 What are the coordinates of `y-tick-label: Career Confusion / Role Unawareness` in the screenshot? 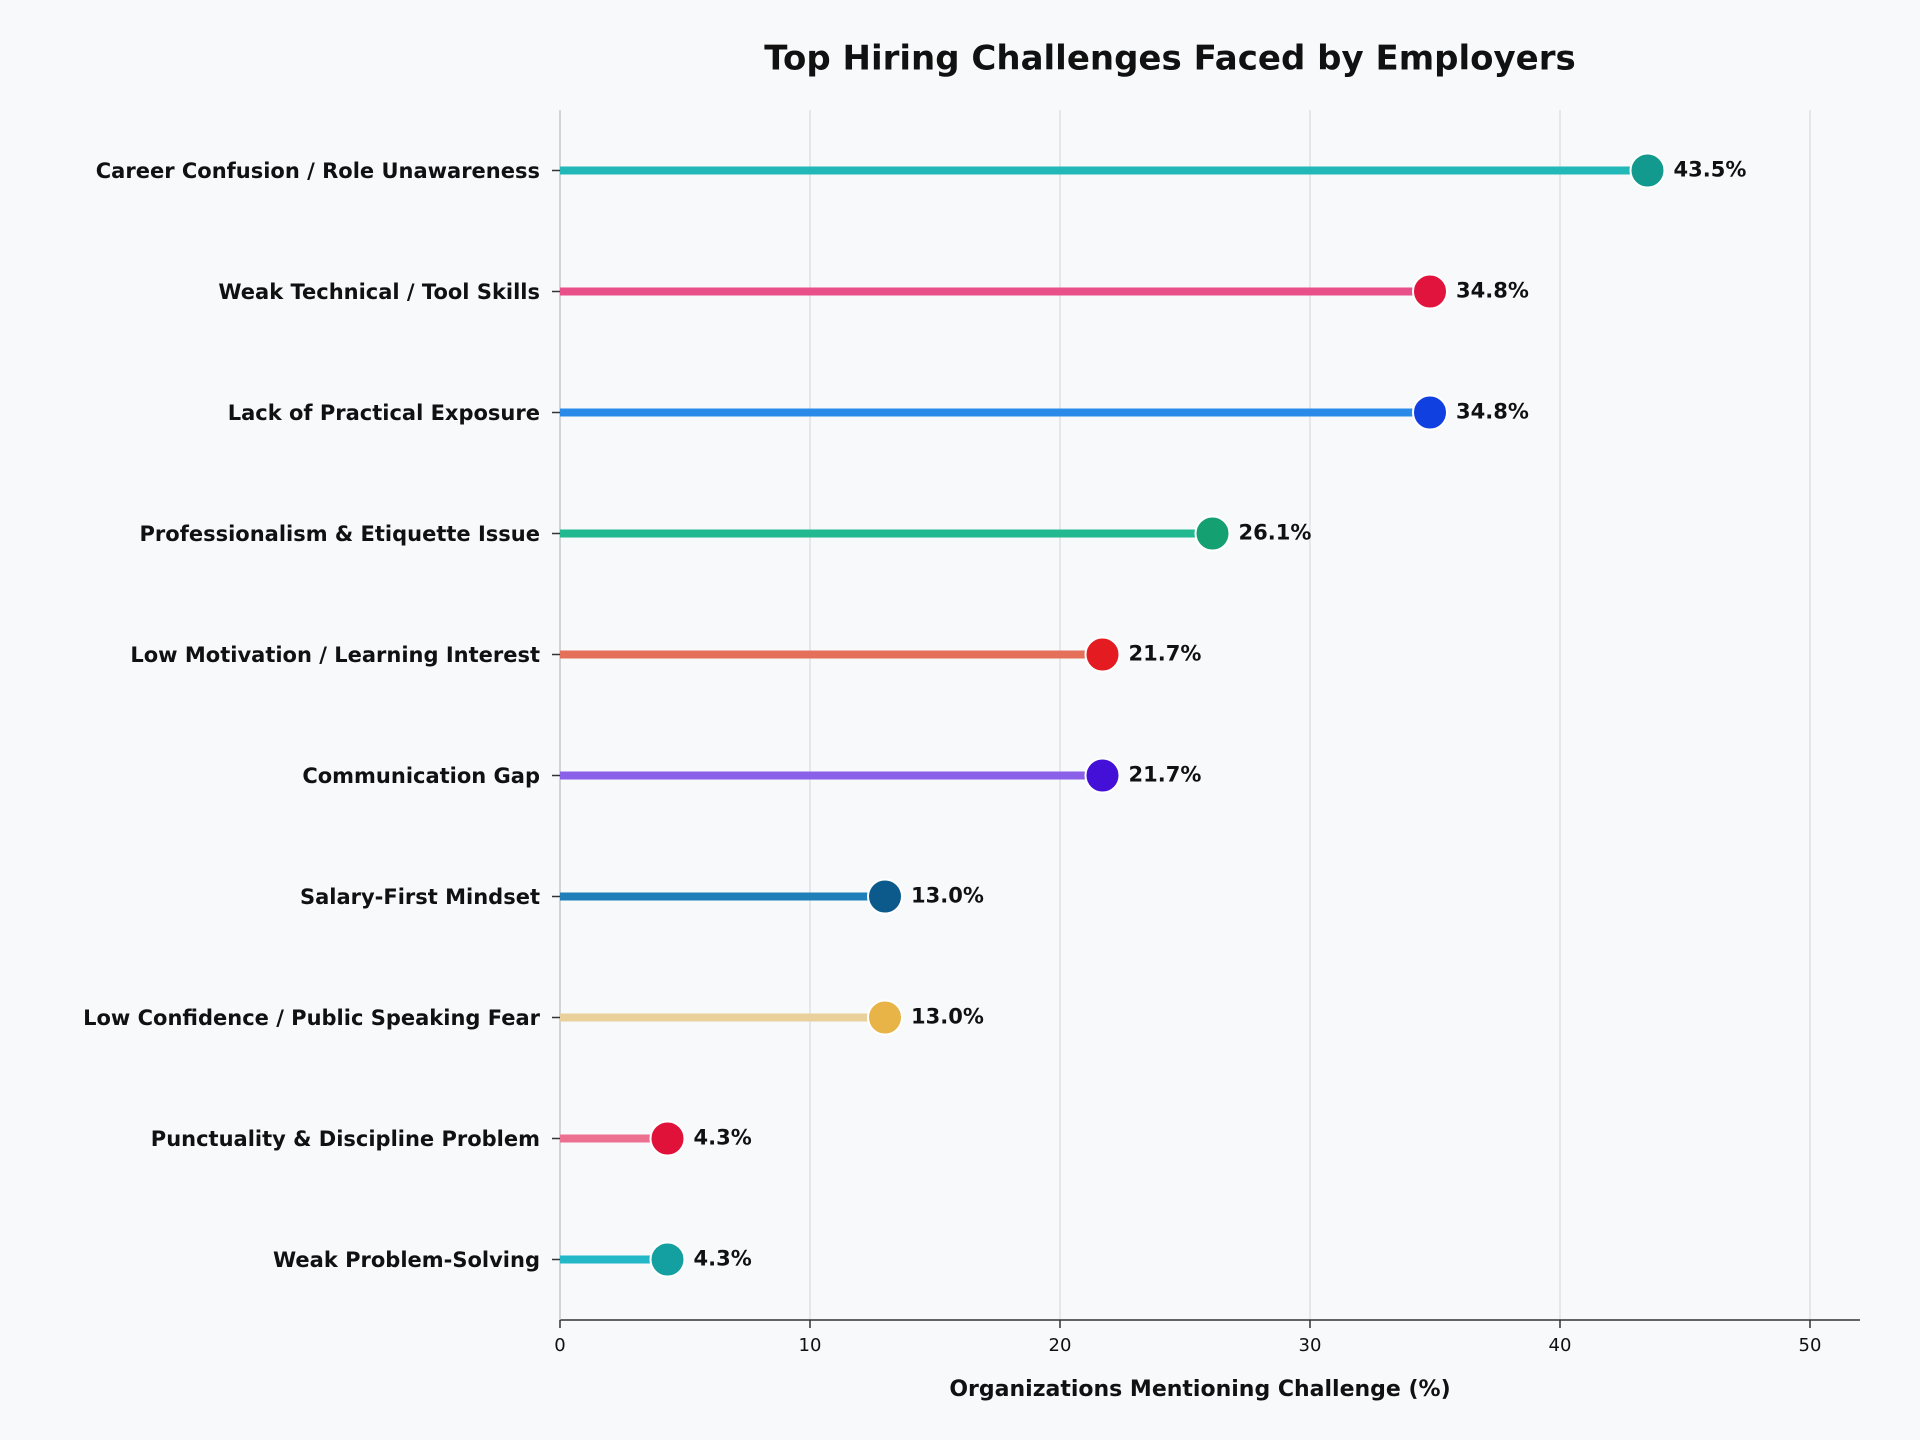 It's located at (317, 170).